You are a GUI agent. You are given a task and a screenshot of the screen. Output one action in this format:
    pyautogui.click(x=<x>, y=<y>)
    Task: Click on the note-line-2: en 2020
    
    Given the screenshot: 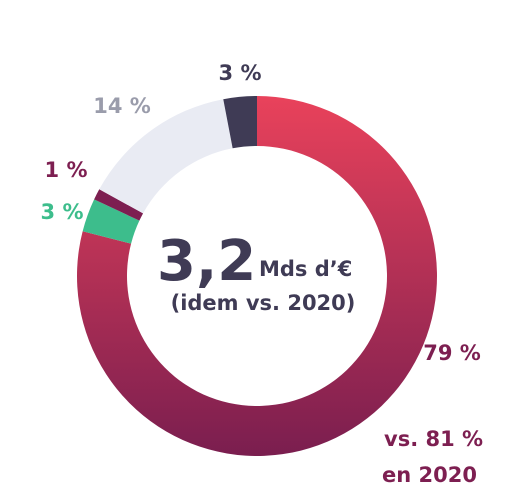 What is the action you would take?
    pyautogui.click(x=429, y=475)
    